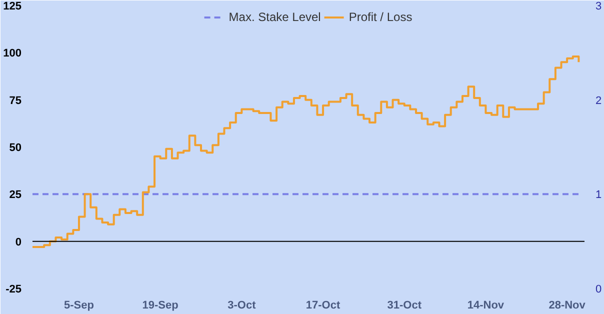 Image resolution: width=604 pixels, height=314 pixels. What do you see at coordinates (274, 17) in the screenshot?
I see `legend-label: Max. Stake Level` at bounding box center [274, 17].